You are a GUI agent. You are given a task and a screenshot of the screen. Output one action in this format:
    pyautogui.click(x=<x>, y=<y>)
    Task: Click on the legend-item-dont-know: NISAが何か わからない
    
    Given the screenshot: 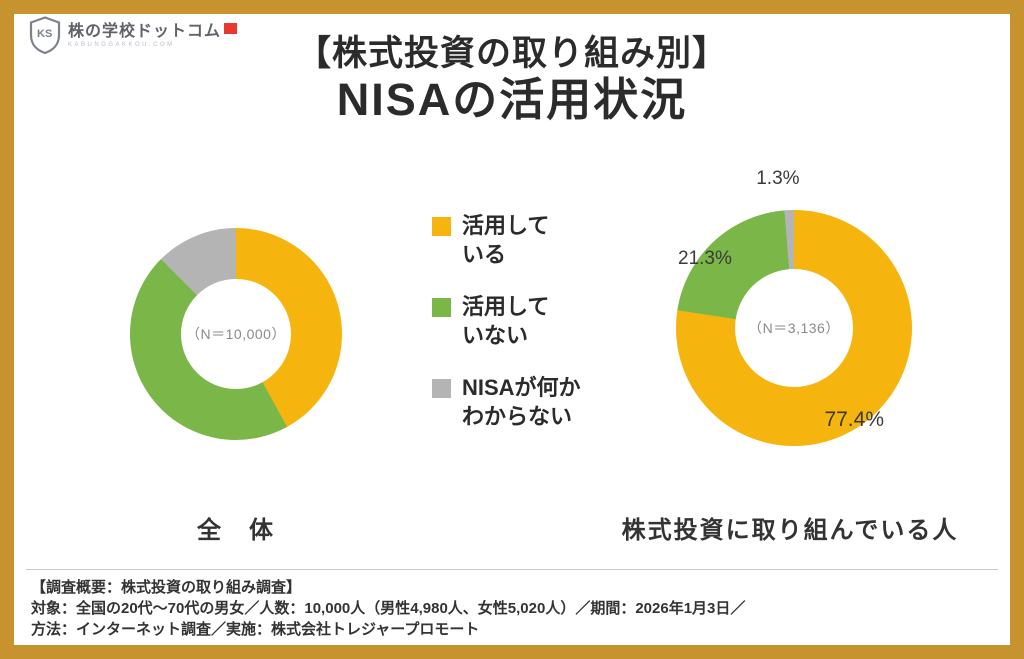 What is the action you would take?
    pyautogui.click(x=537, y=402)
    